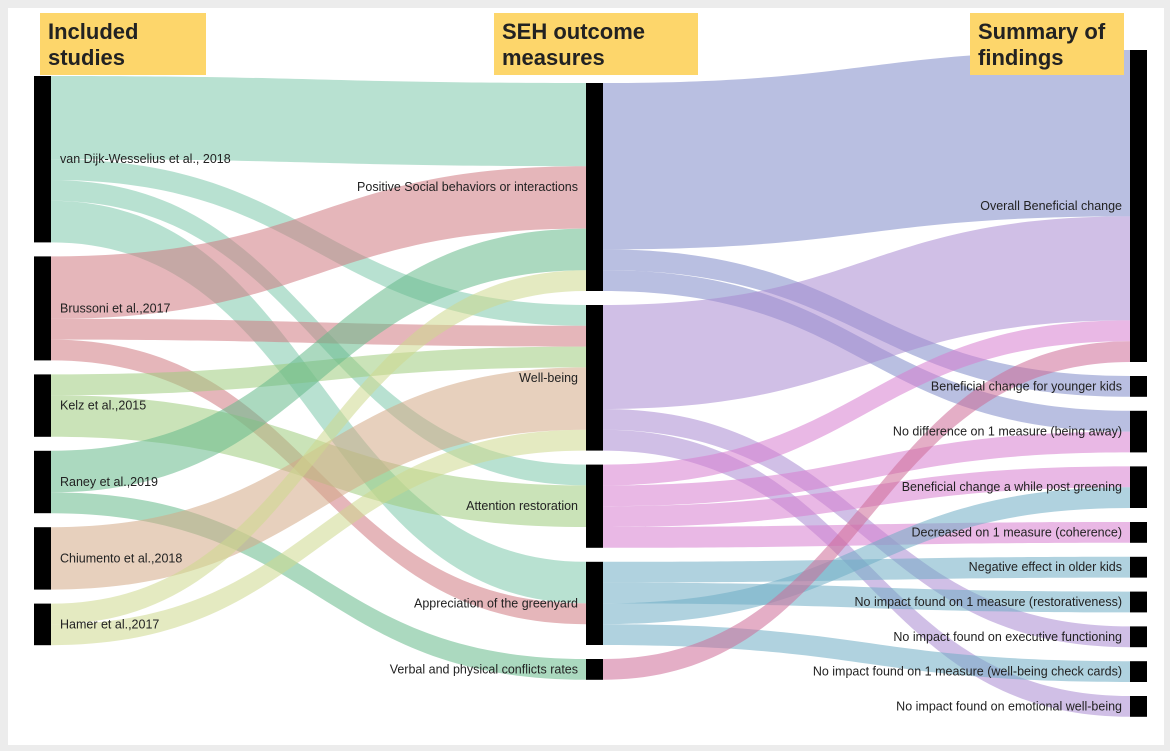 The width and height of the screenshot is (1170, 751). What do you see at coordinates (553, 57) in the screenshot?
I see `header-line-2: measures` at bounding box center [553, 57].